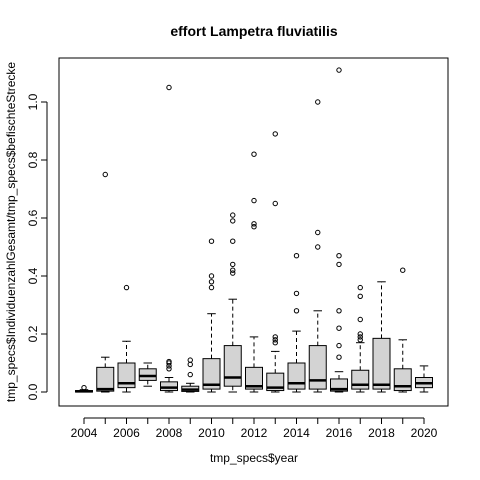 The image size is (480, 480). What do you see at coordinates (275, 382) in the screenshot?
I see `box-iqr-2013` at bounding box center [275, 382].